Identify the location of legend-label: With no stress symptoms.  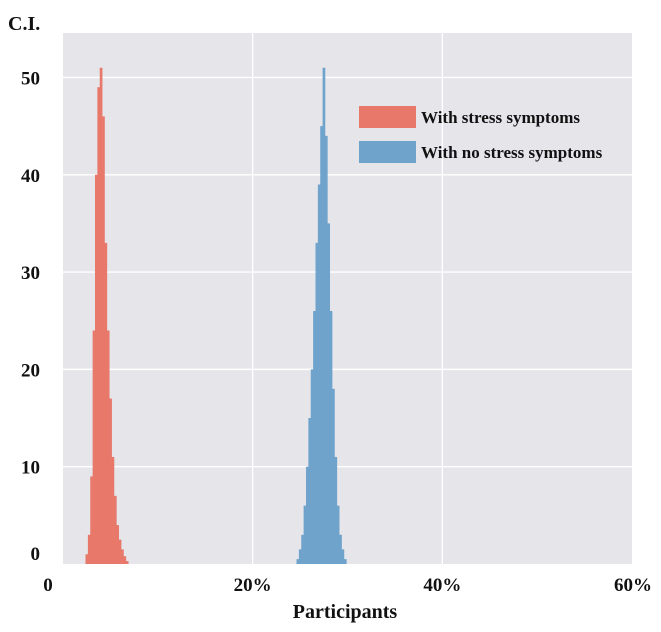
(512, 152).